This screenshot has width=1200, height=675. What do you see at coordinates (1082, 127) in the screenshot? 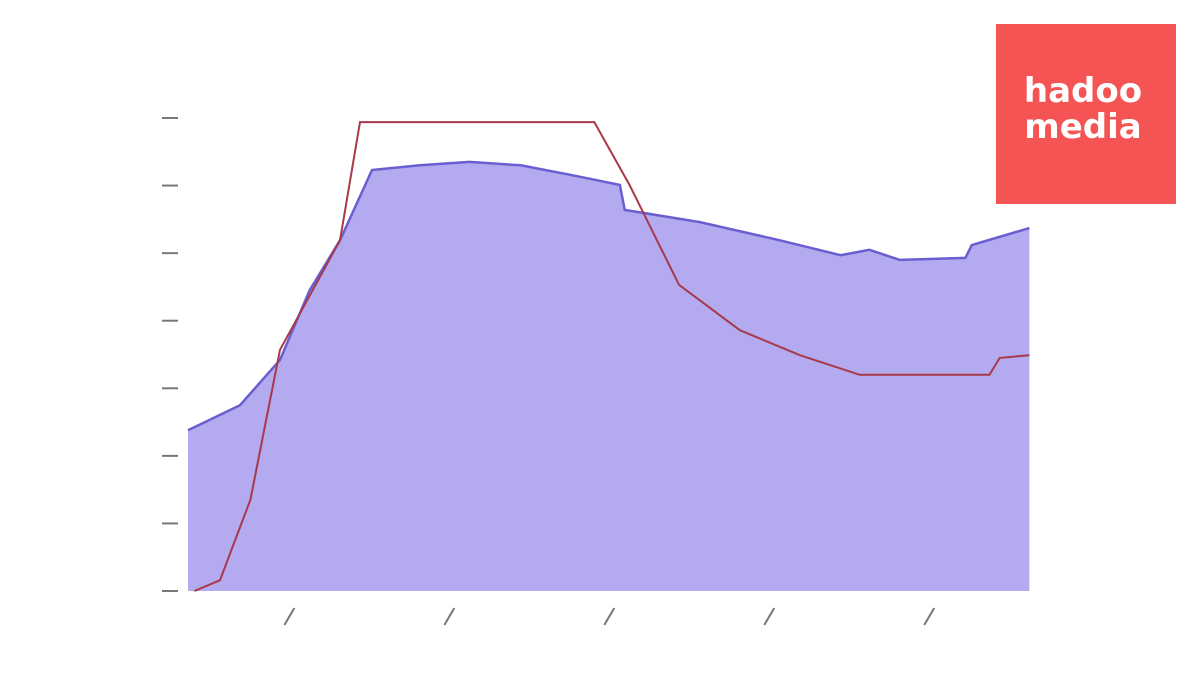
I see `logo-line-2: media` at bounding box center [1082, 127].